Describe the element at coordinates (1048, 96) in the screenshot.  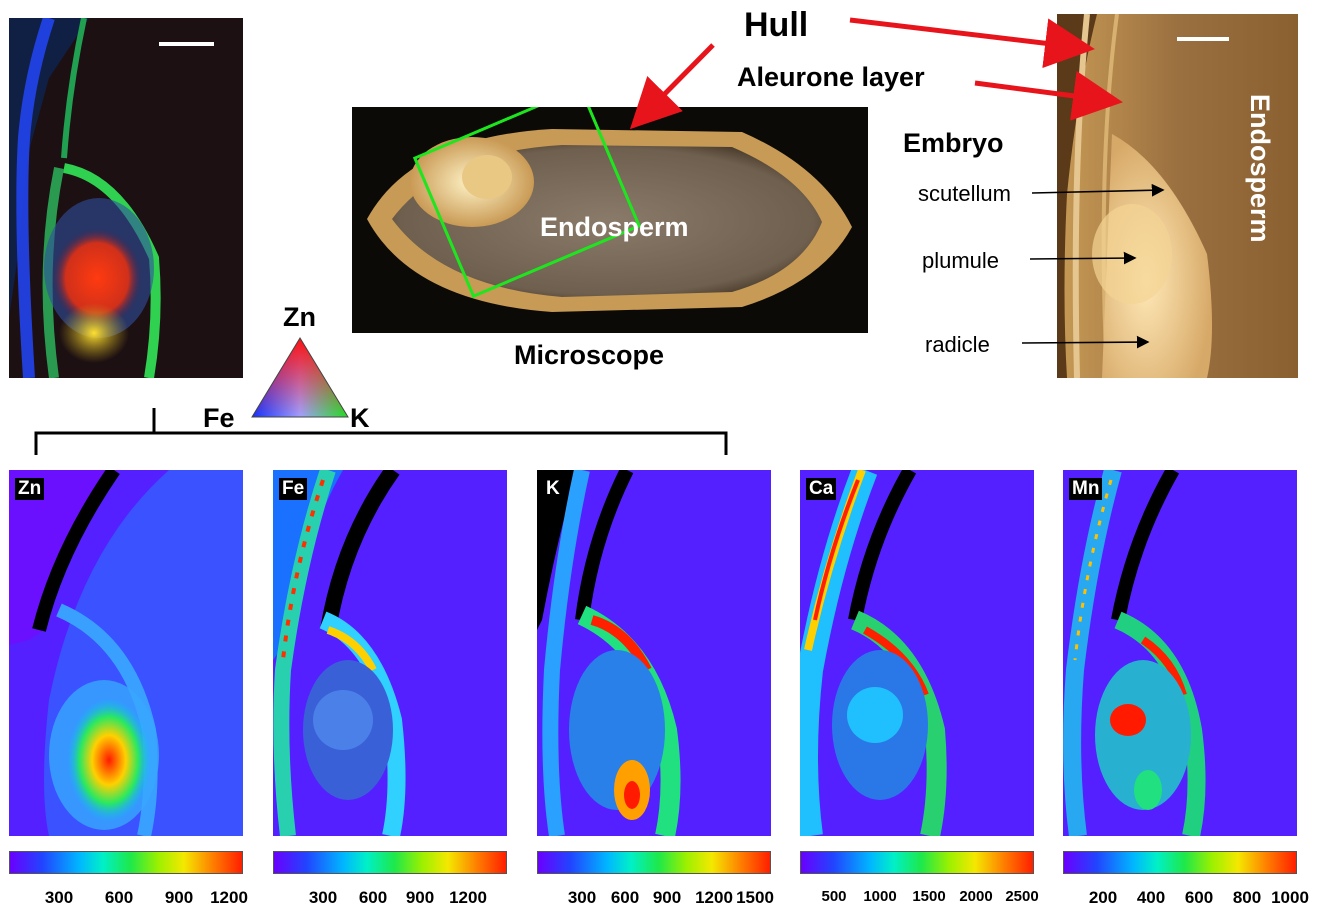
I see `aleurone-arrow` at that location.